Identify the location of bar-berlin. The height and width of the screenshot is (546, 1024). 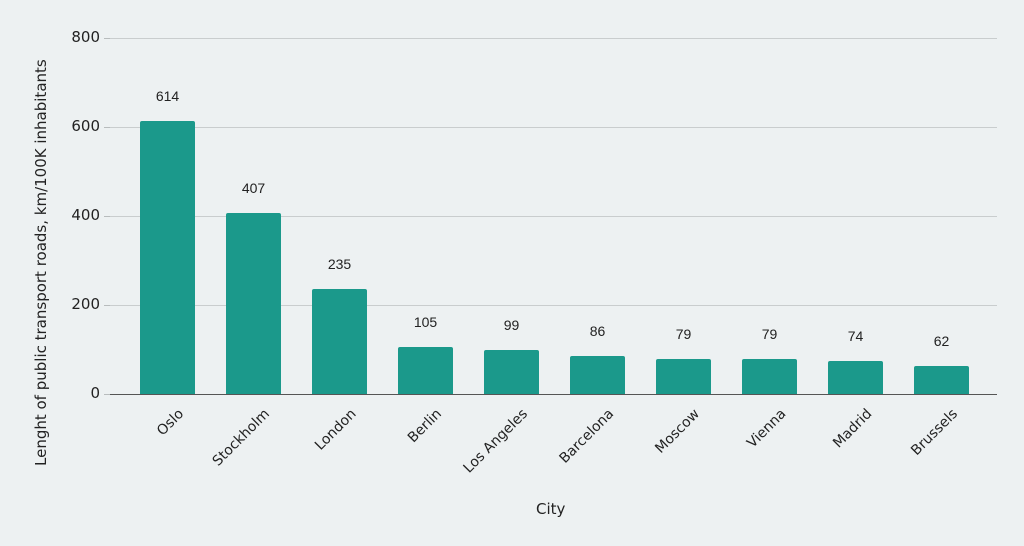
(425, 370).